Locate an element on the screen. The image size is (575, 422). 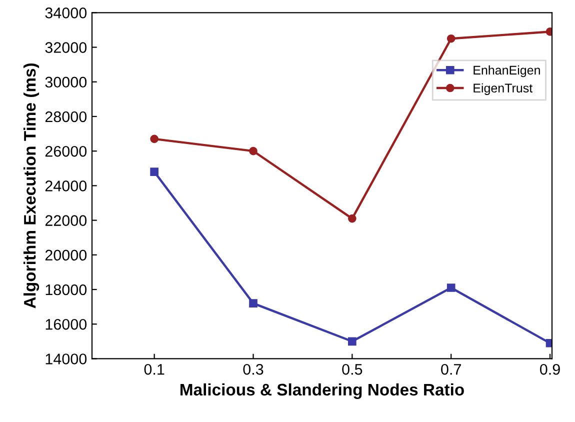
y-tick-label: 22000 is located at coordinates (66, 220).